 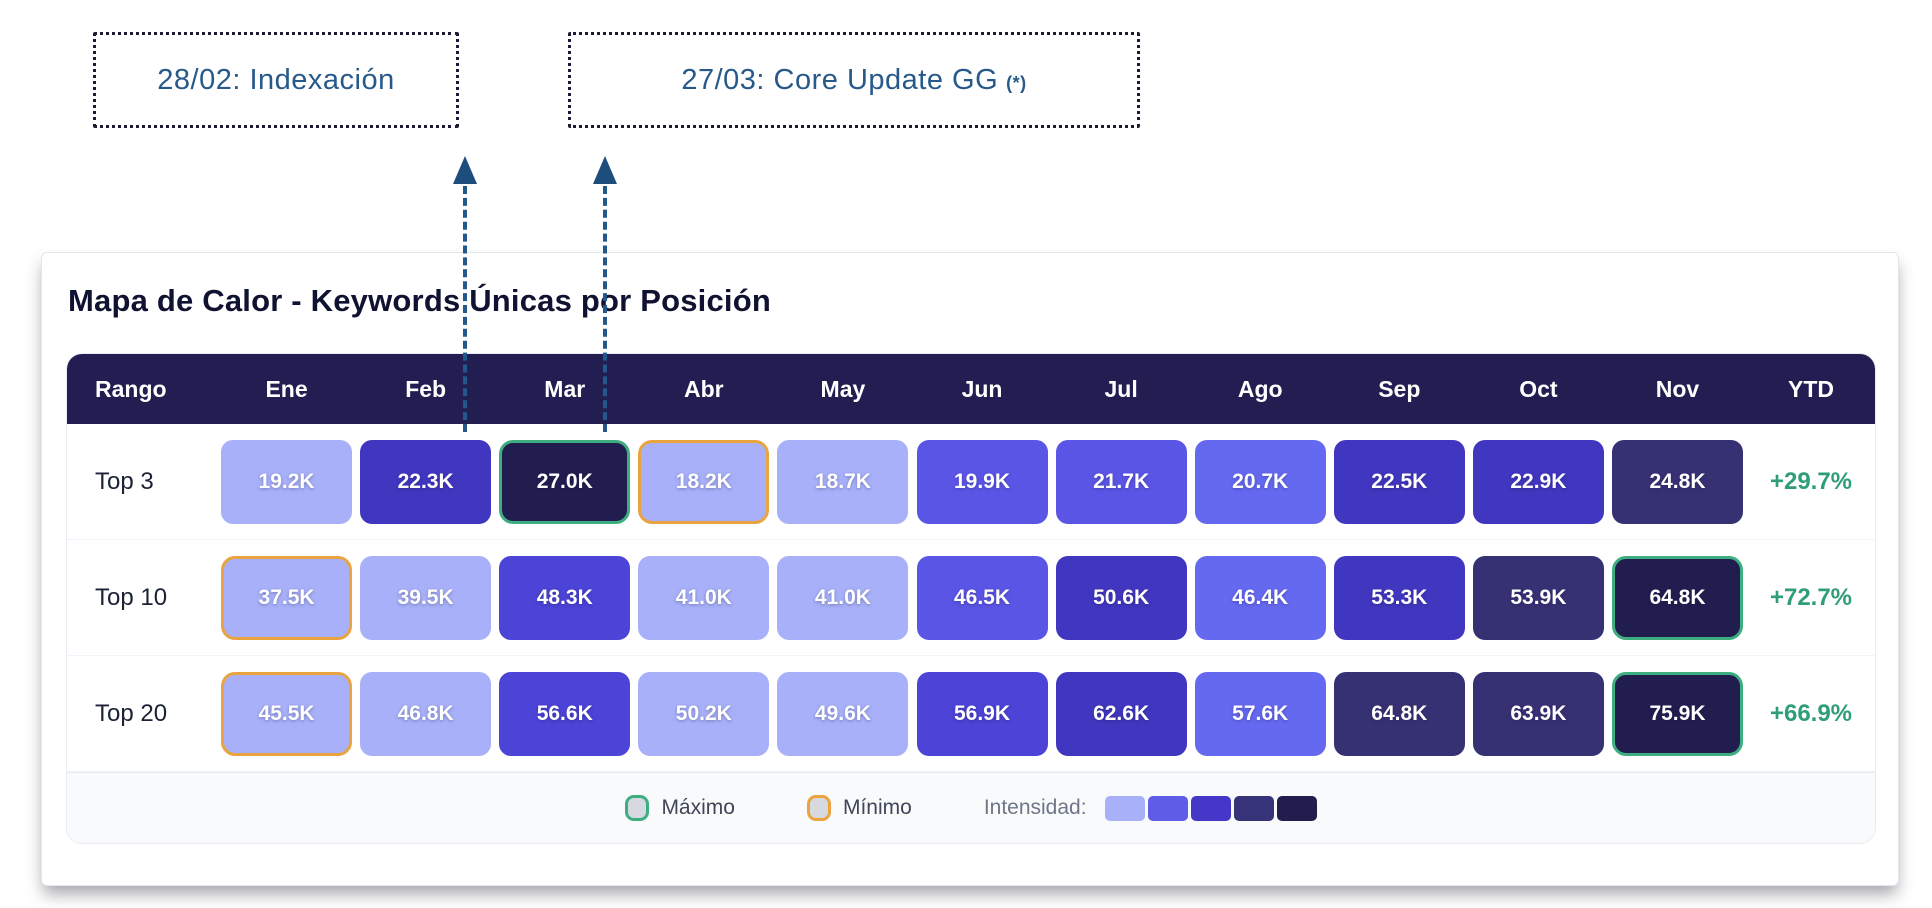 What do you see at coordinates (1399, 481) in the screenshot?
I see `heatmap-cell: 22.5K` at bounding box center [1399, 481].